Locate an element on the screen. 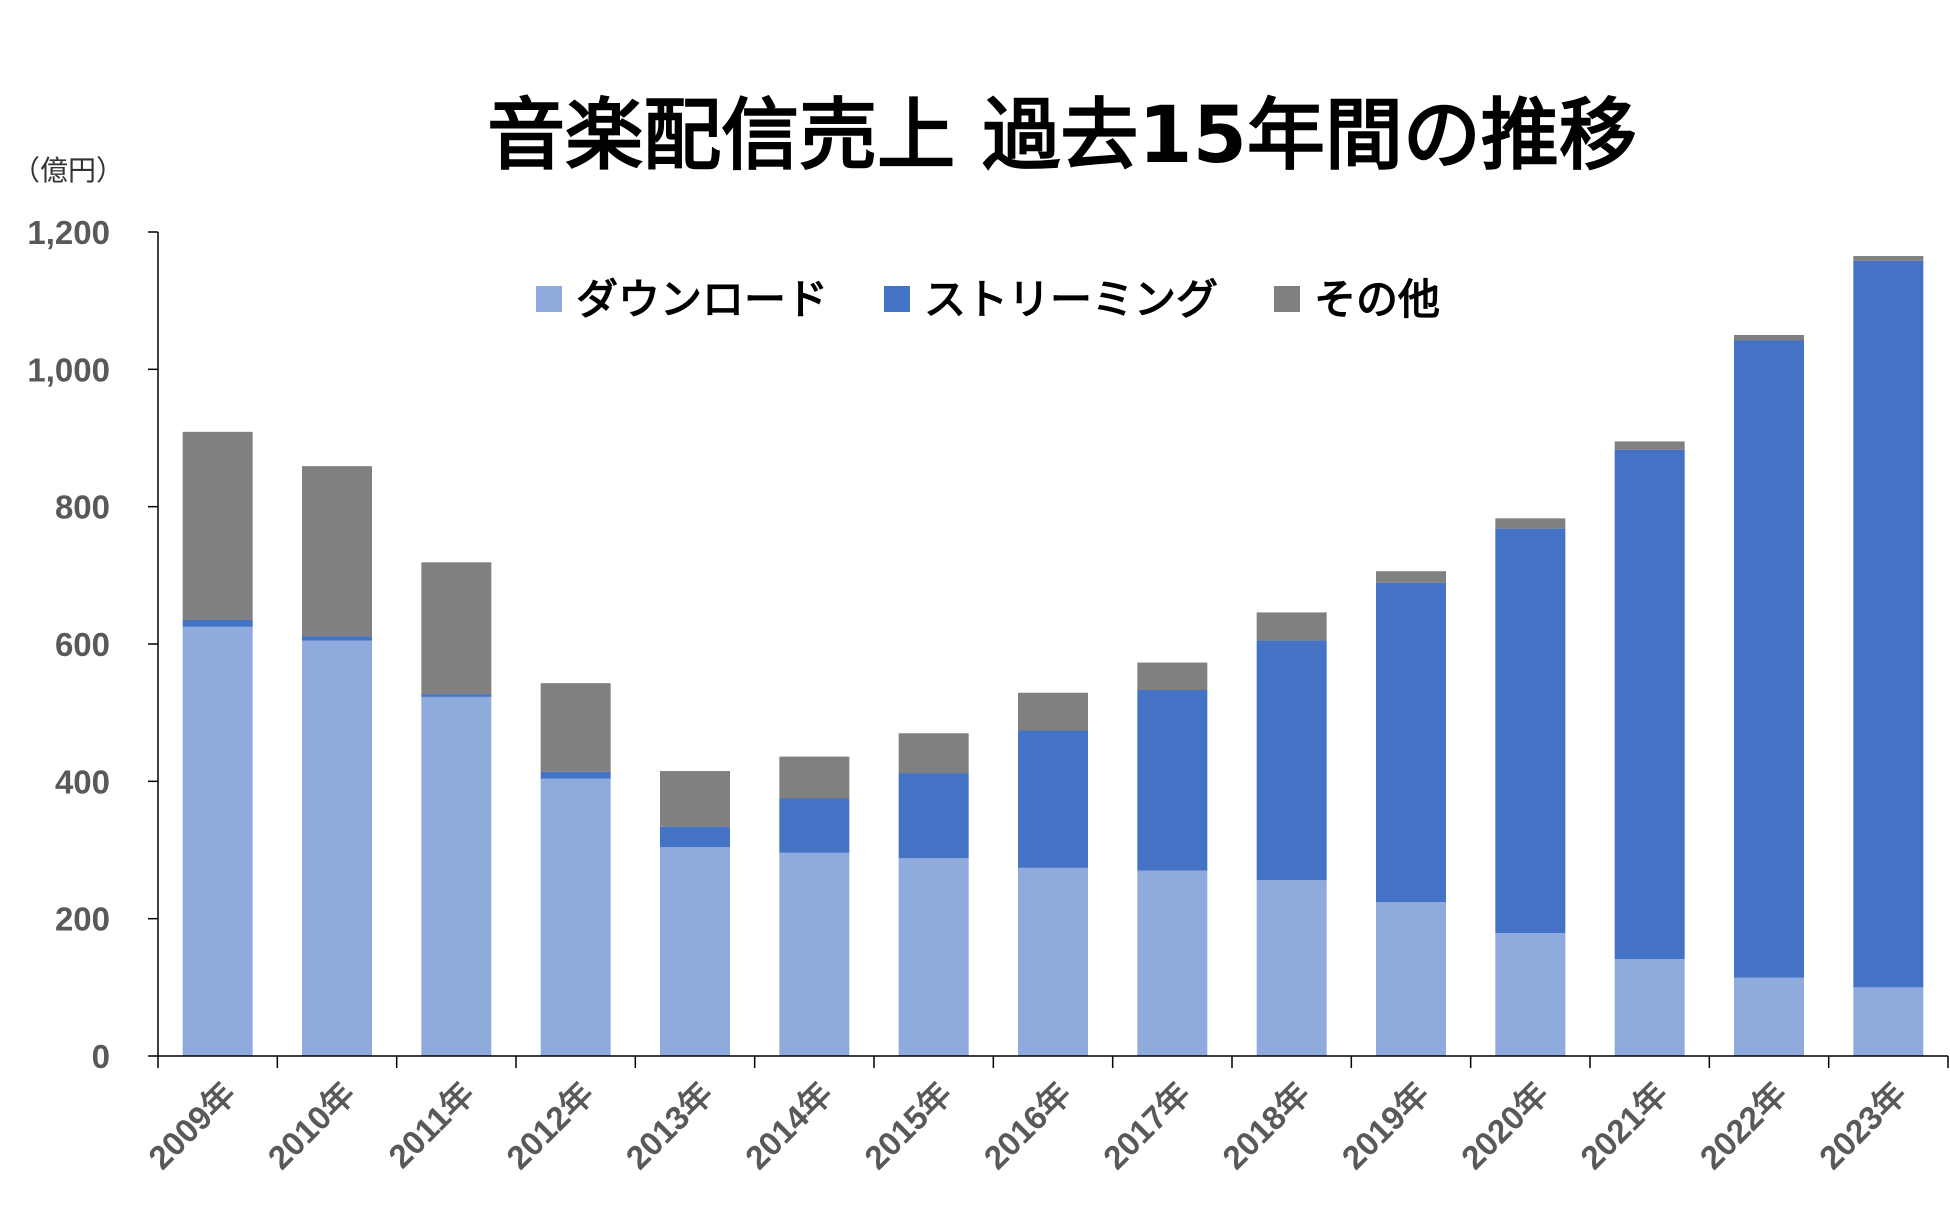 The image size is (1950, 1223). legend: ダウンロード ストリーミング その他 is located at coordinates (988, 299).